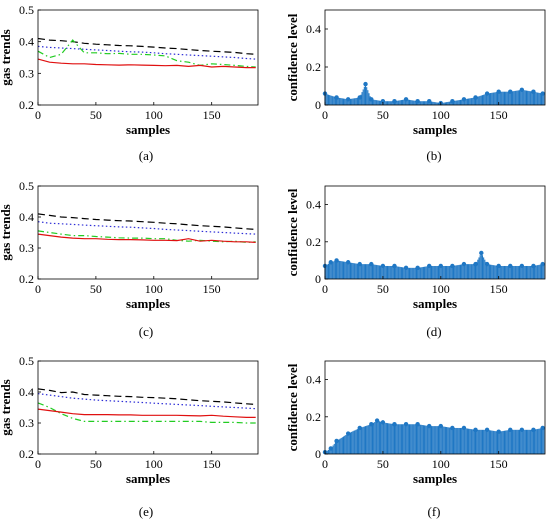  What do you see at coordinates (318, 279) in the screenshot?
I see `y-tick-label: 0` at bounding box center [318, 279].